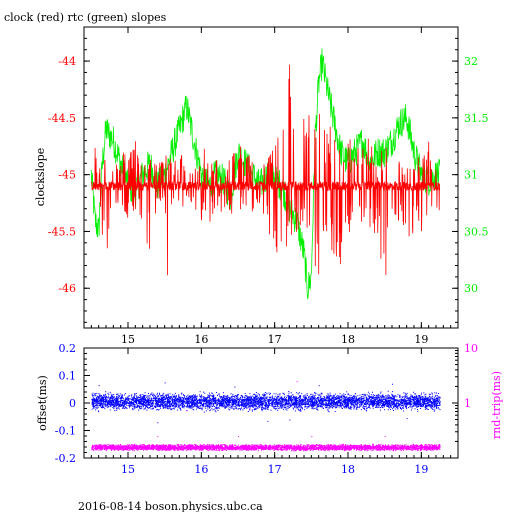 The height and width of the screenshot is (512, 512). What do you see at coordinates (266, 416) in the screenshot?
I see `offset-plot-area` at bounding box center [266, 416].